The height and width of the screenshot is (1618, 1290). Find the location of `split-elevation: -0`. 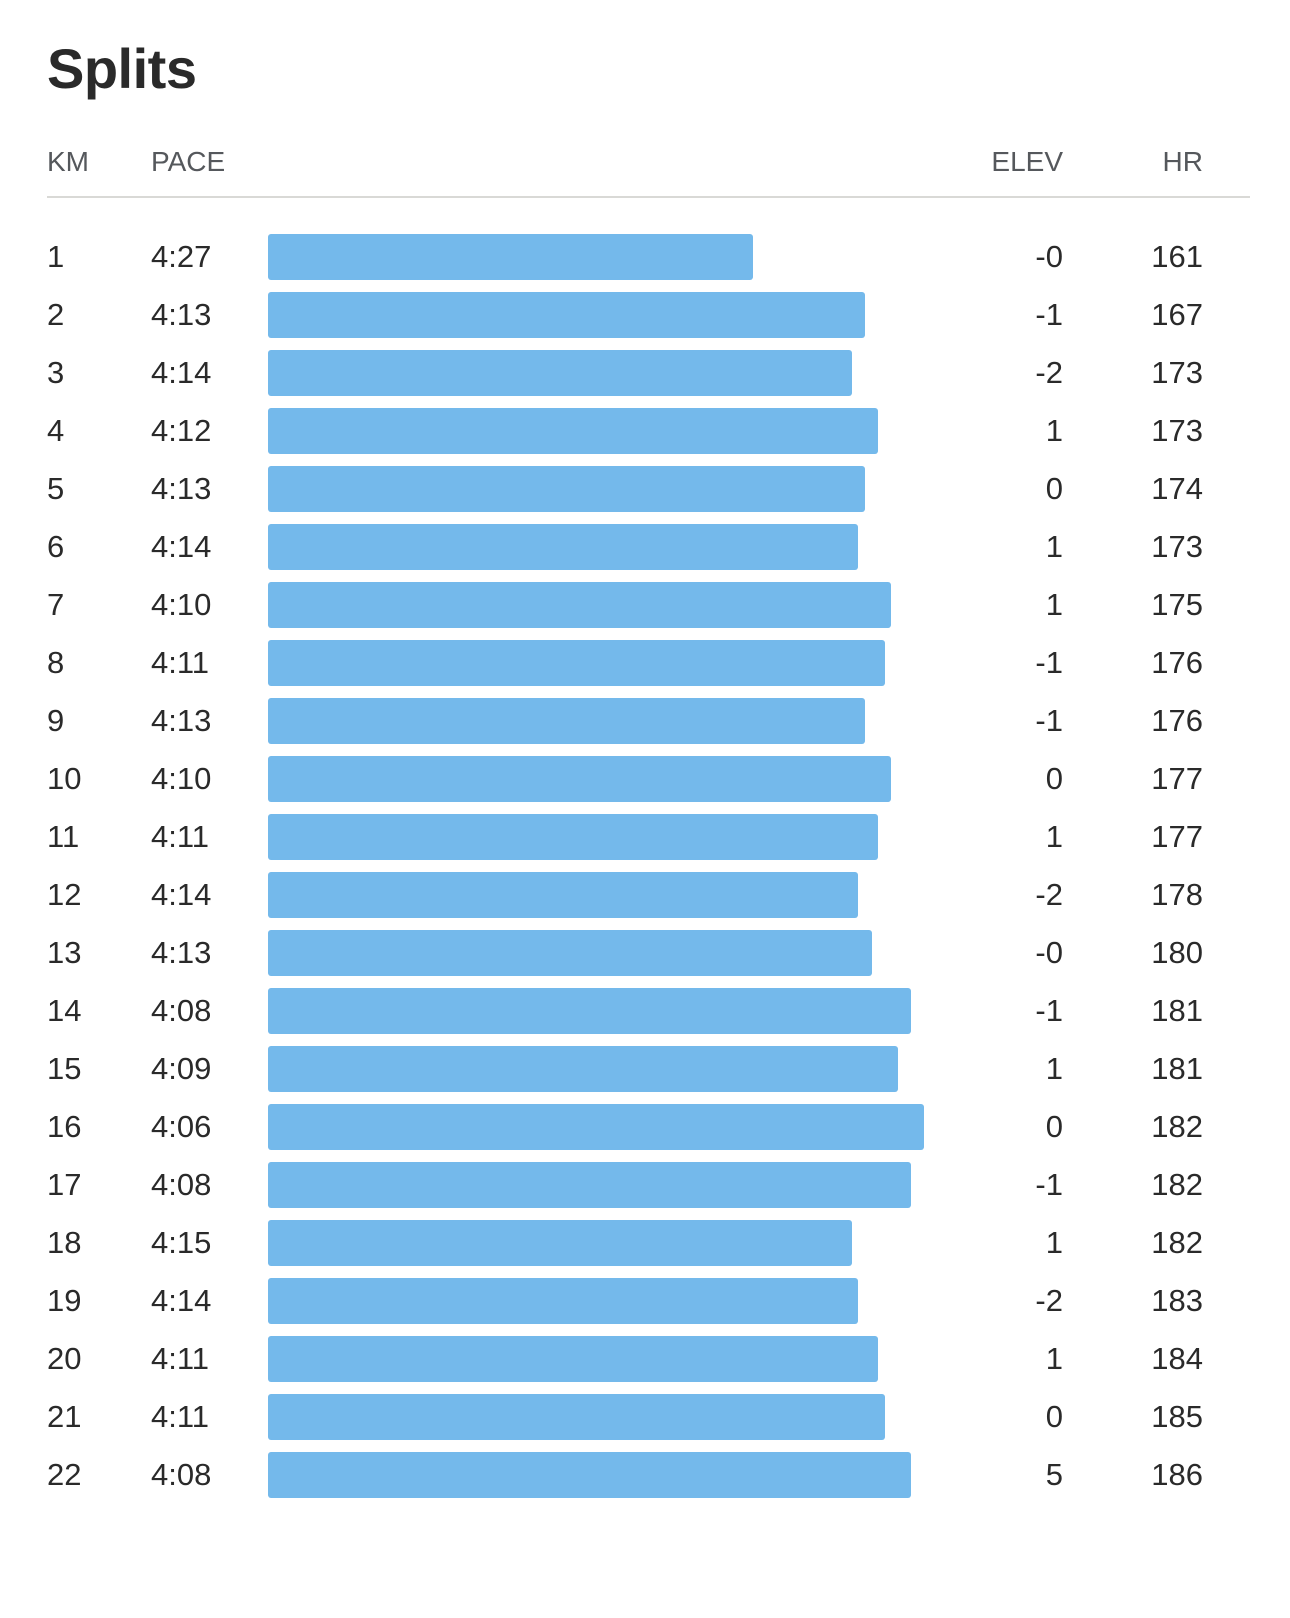

split-elevation: -0 is located at coordinates (1049, 256).